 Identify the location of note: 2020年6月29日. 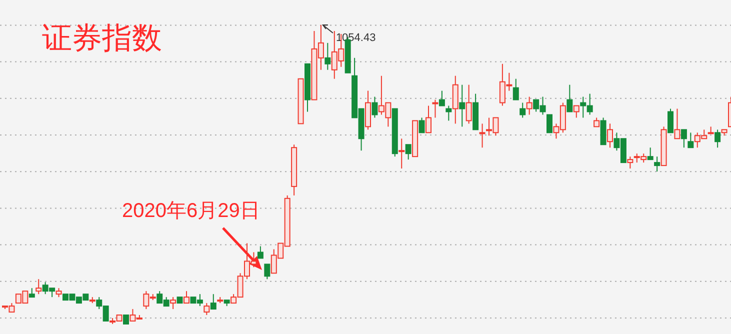
(191, 211).